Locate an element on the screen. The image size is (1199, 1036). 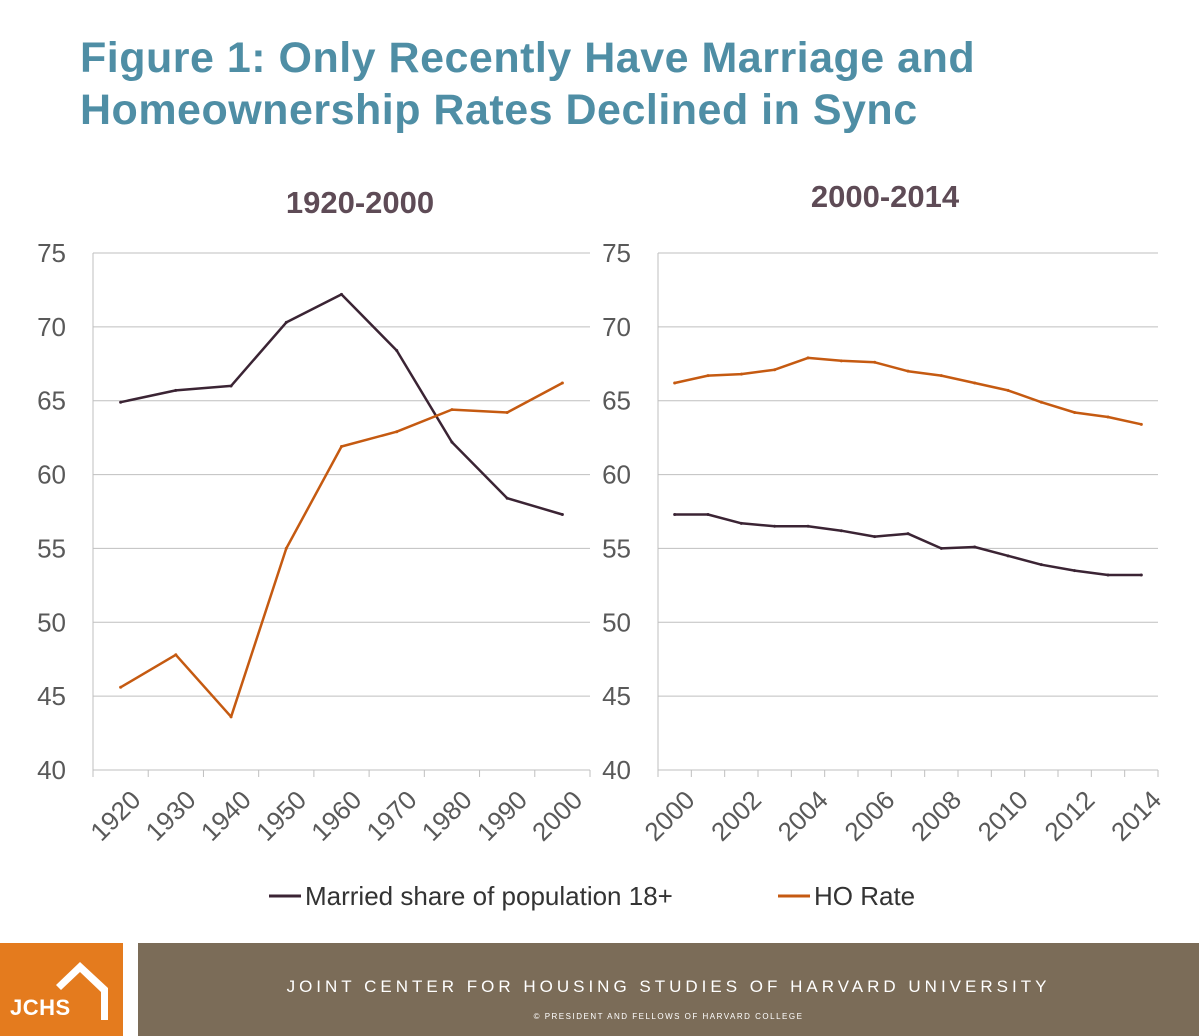
x-tick-label: 1980 is located at coordinates (447, 816).